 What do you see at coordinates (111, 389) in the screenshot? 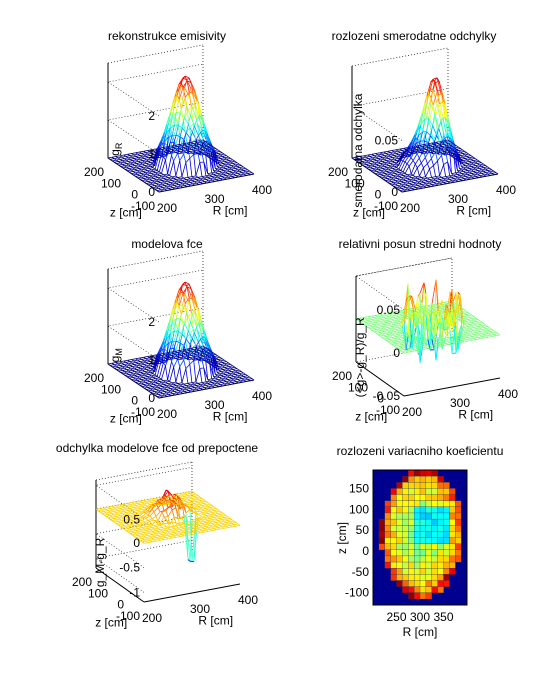
I see `x-tick-label: 100` at bounding box center [111, 389].